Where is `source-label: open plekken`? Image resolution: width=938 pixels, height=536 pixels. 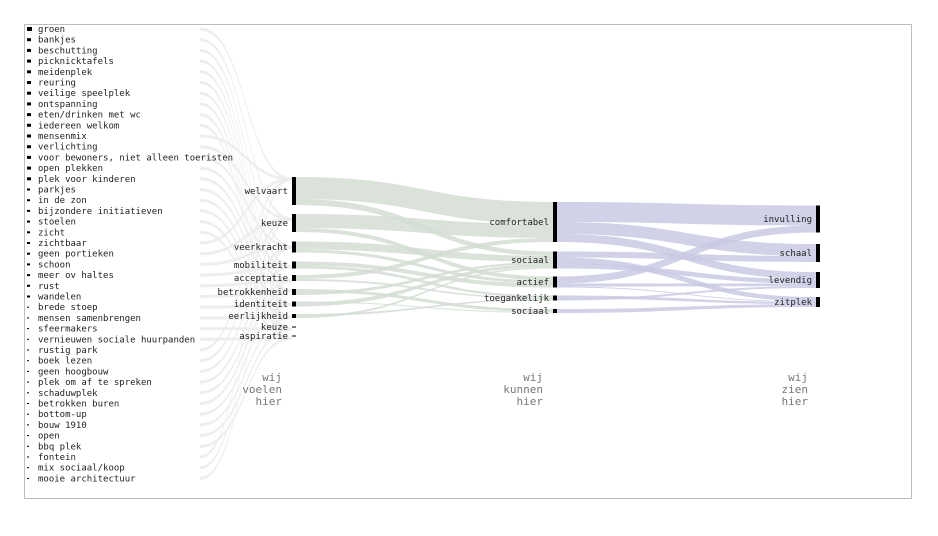 source-label: open plekken is located at coordinates (70, 169).